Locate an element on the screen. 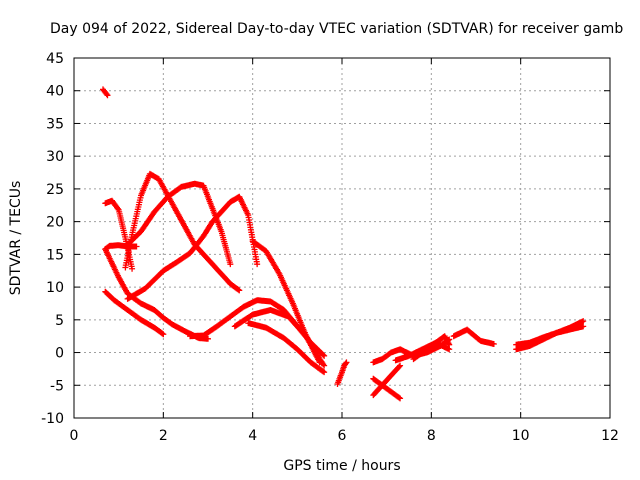  x-tick-label: 12 is located at coordinates (610, 436).